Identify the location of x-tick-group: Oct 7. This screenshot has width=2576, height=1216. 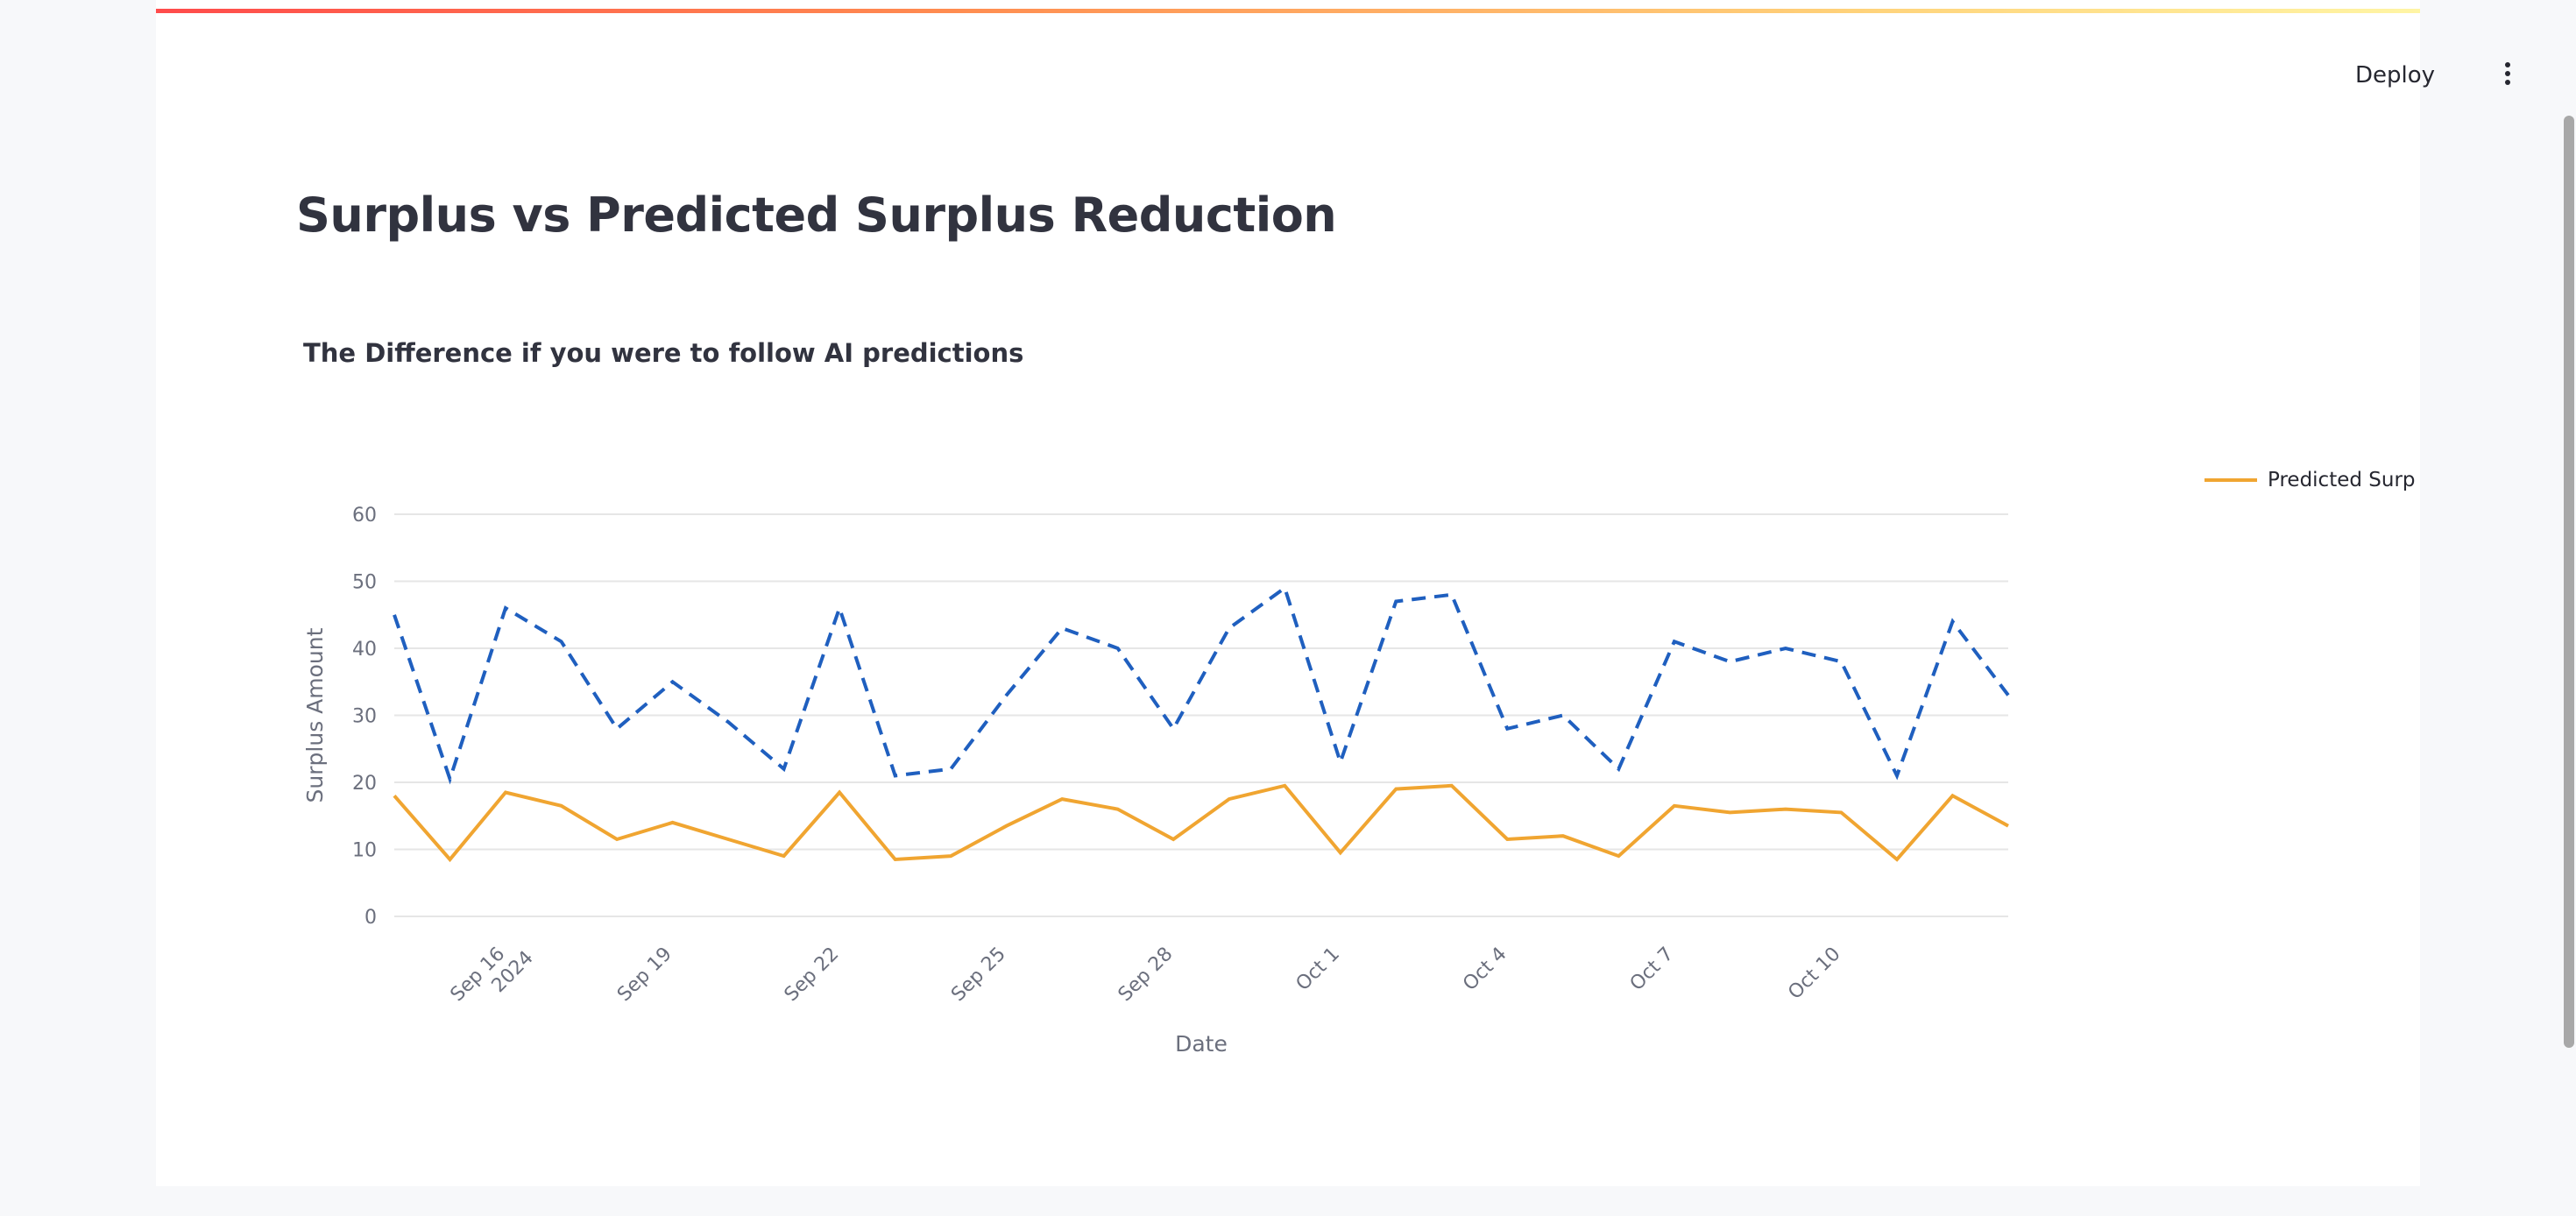
(1652, 970).